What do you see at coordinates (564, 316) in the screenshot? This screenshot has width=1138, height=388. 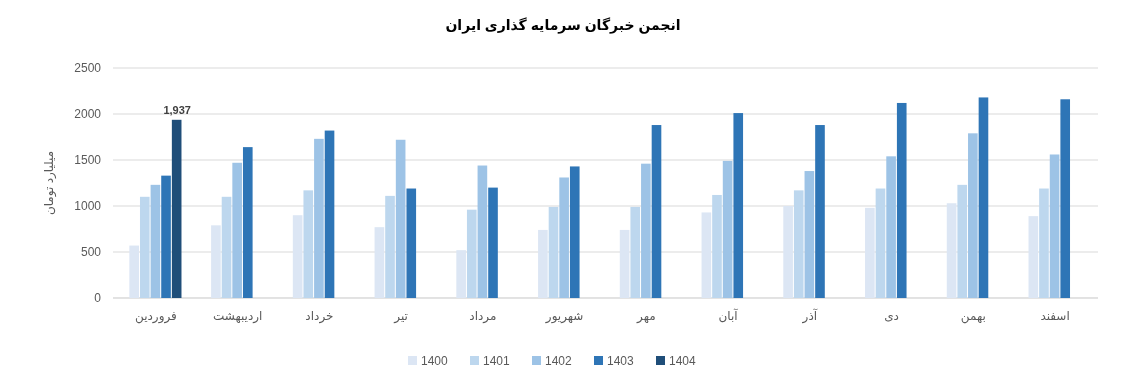 I see `x-tick-label: شهریور` at bounding box center [564, 316].